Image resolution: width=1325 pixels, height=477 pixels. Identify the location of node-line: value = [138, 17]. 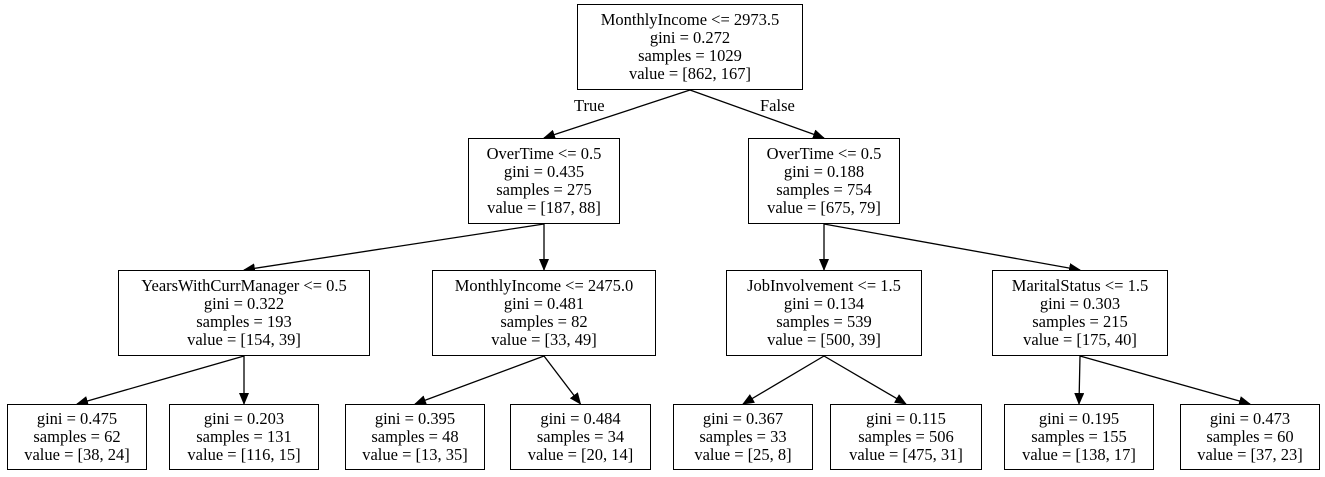
(1079, 454).